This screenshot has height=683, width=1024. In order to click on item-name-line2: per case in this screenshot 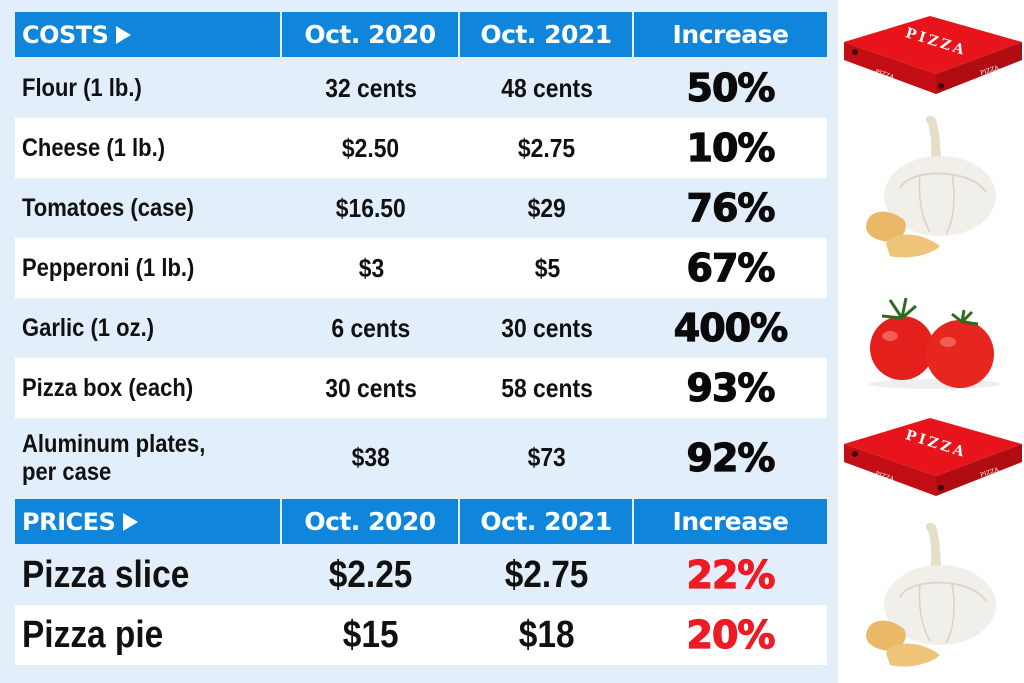, I will do `click(67, 471)`.